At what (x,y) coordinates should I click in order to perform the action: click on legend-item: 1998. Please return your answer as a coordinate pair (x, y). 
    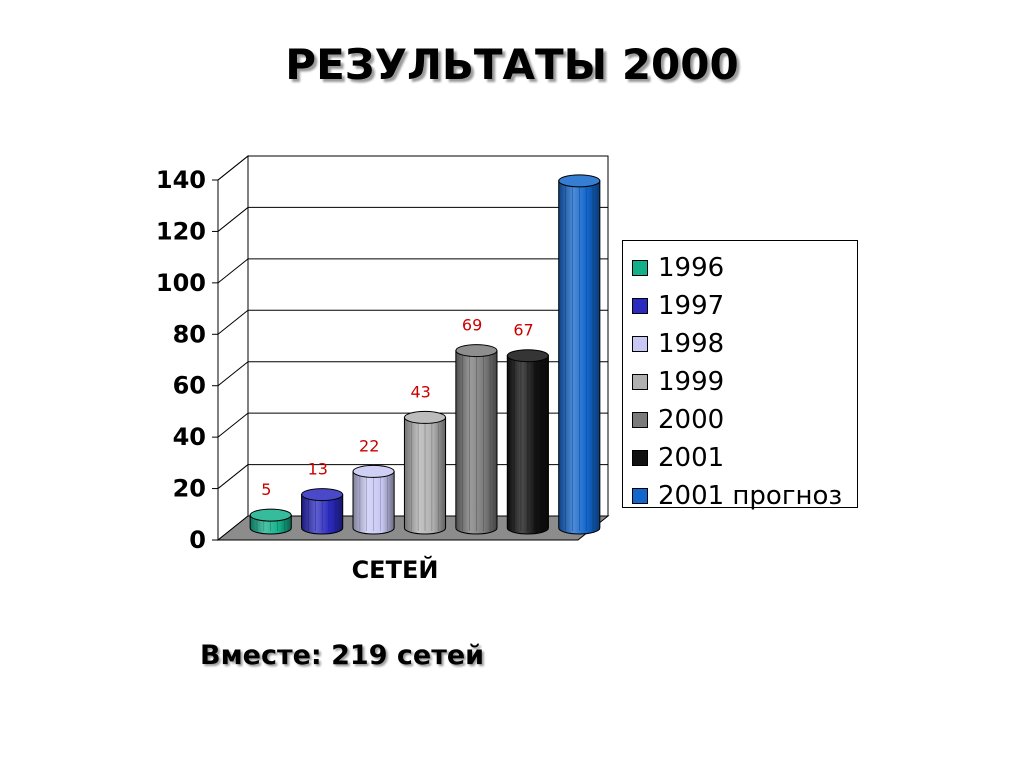
    Looking at the image, I should click on (740, 344).